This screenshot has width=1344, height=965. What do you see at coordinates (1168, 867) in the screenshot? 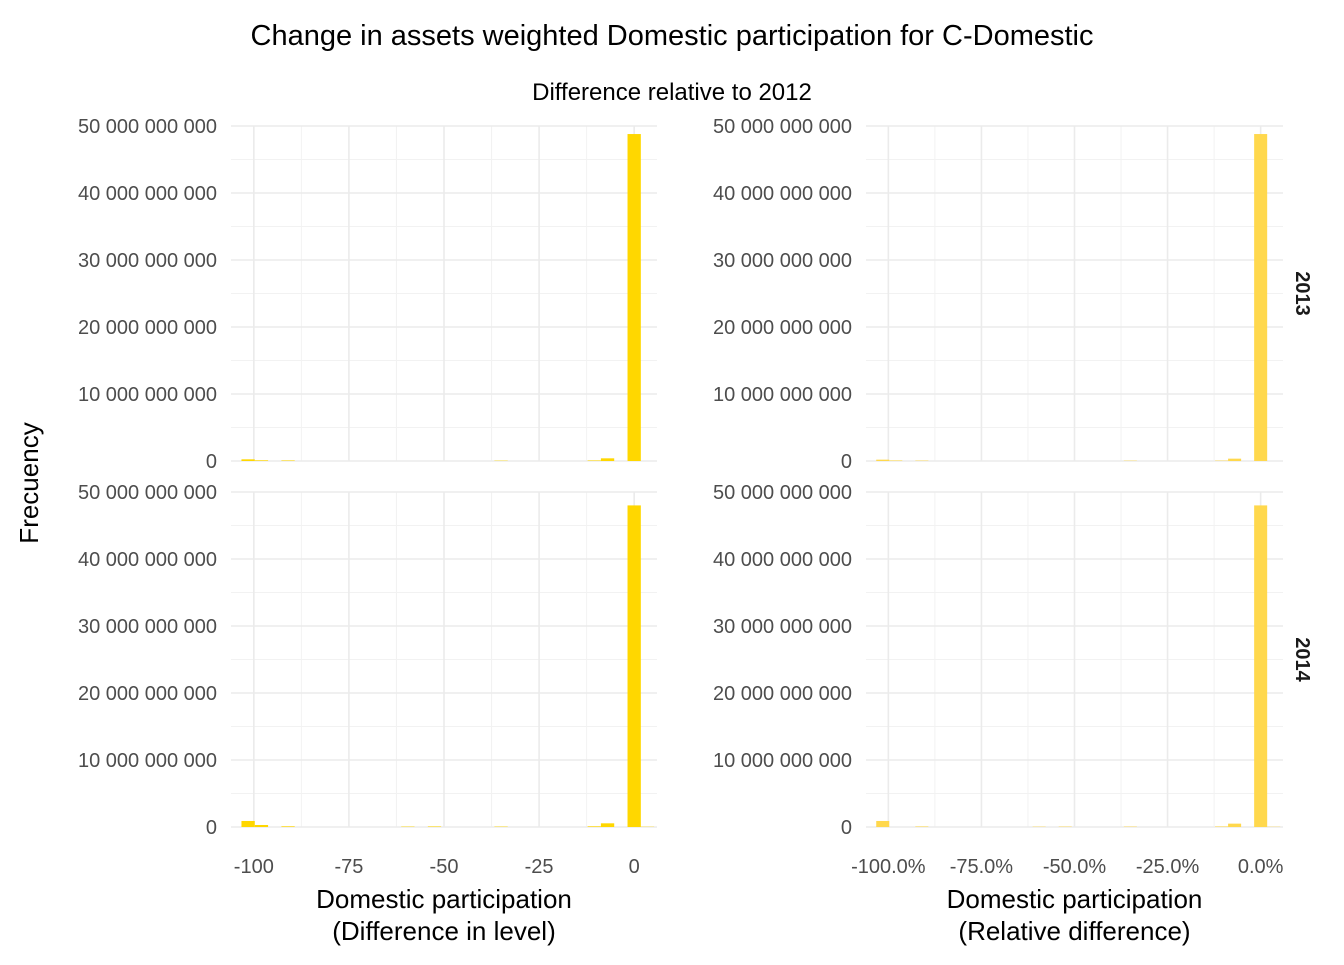
I see `x-tick-label: -25.0%` at bounding box center [1168, 867].